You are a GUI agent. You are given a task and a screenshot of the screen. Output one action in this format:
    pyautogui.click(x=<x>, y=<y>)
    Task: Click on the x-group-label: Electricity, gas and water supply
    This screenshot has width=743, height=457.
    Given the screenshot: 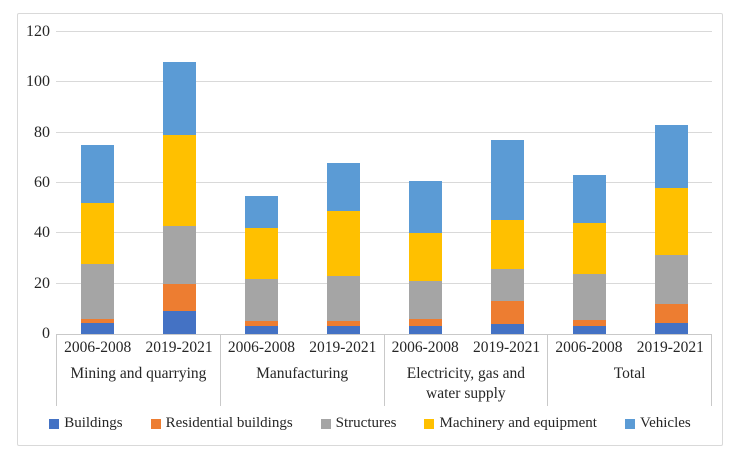 What is the action you would take?
    pyautogui.click(x=465, y=384)
    